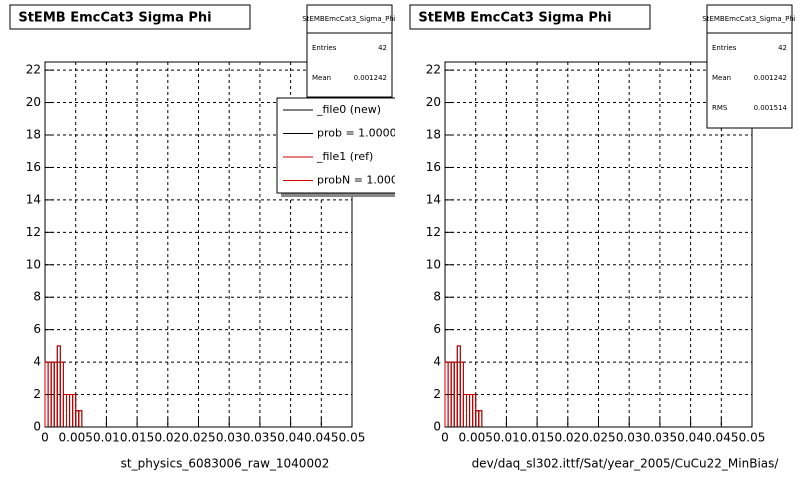 The image size is (800, 480). I want to click on legend-label: _file0 (new), so click(348, 109).